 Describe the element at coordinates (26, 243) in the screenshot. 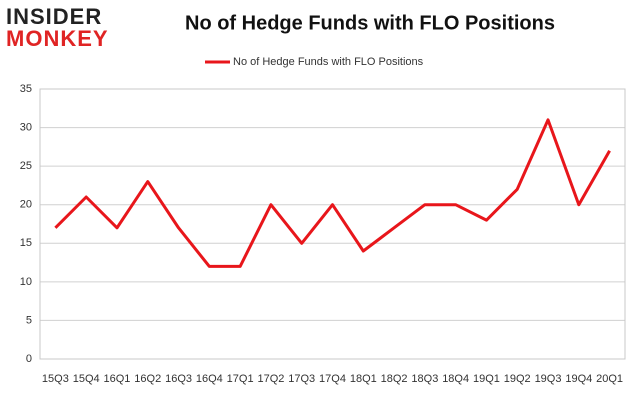

I see `y-tick-label: 15` at that location.